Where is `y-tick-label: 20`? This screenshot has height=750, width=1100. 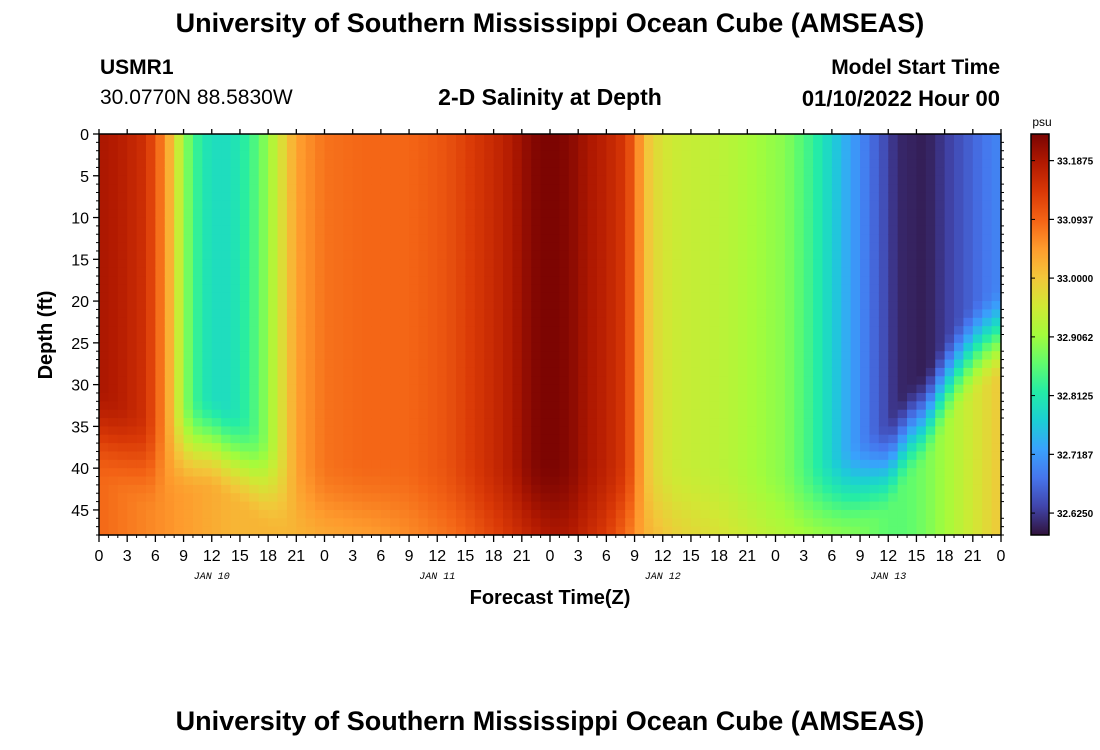 y-tick-label: 20 is located at coordinates (80, 302).